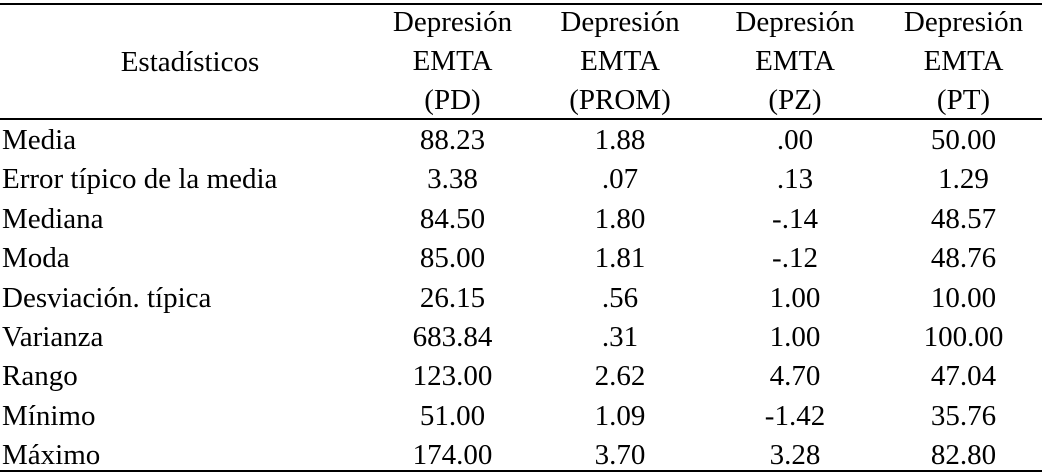 Image resolution: width=1042 pixels, height=476 pixels. What do you see at coordinates (620, 140) in the screenshot?
I see `cell-value: 1.88` at bounding box center [620, 140].